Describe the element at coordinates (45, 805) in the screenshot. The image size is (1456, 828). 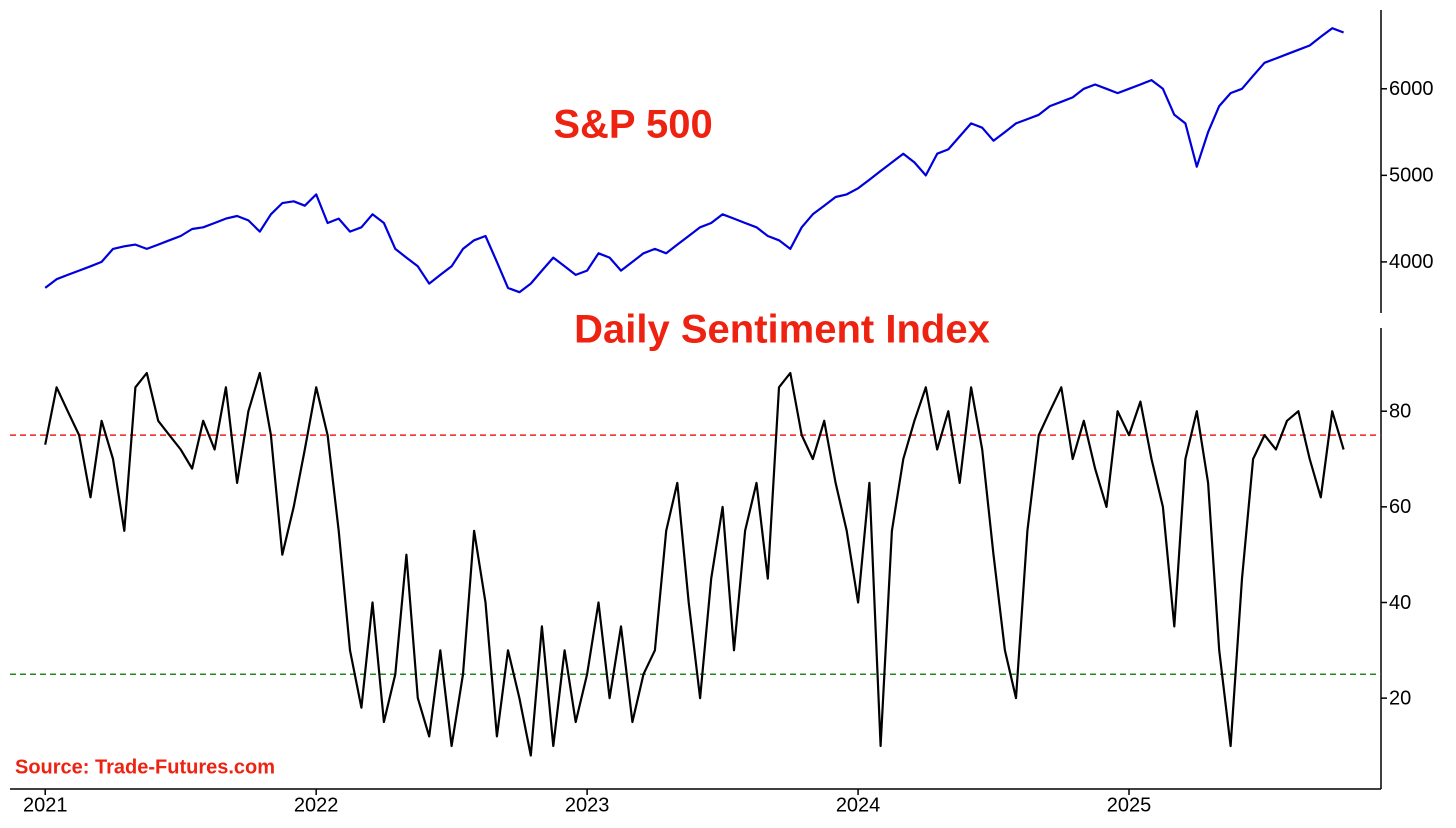
I see `x-tick-label: 2021` at that location.